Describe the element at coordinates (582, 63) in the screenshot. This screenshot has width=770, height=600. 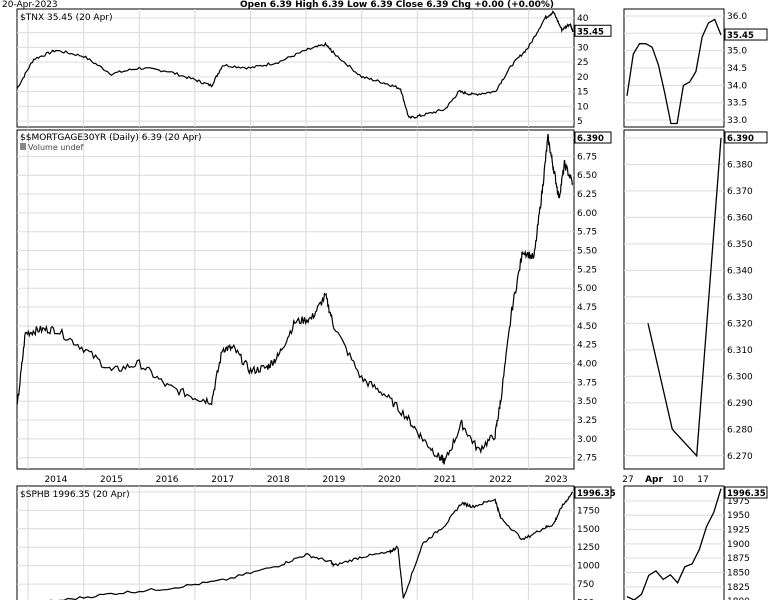
I see `y-tick-label: 25` at that location.